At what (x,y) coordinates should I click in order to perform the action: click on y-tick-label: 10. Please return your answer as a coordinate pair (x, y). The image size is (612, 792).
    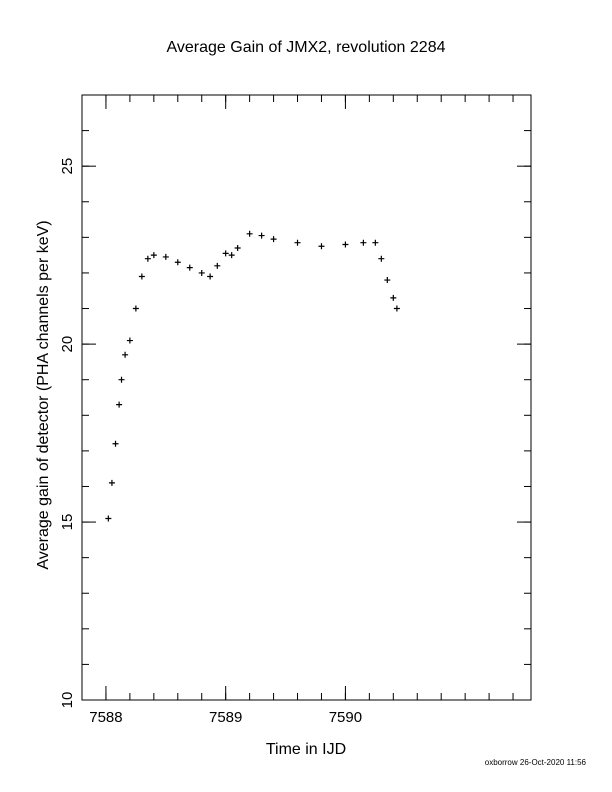
    Looking at the image, I should click on (67, 700).